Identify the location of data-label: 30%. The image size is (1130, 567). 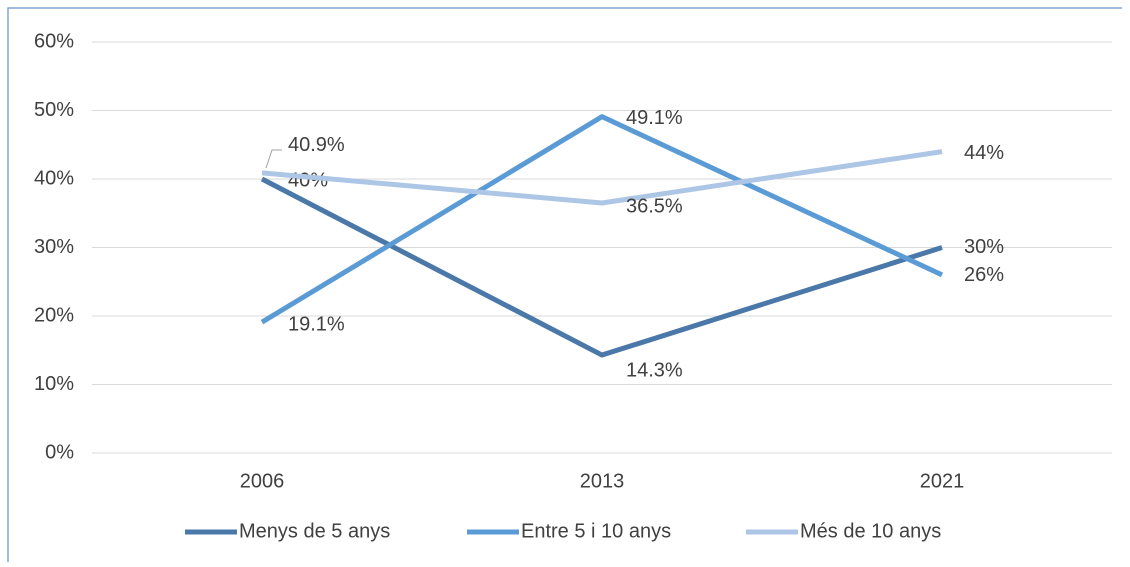
(984, 247).